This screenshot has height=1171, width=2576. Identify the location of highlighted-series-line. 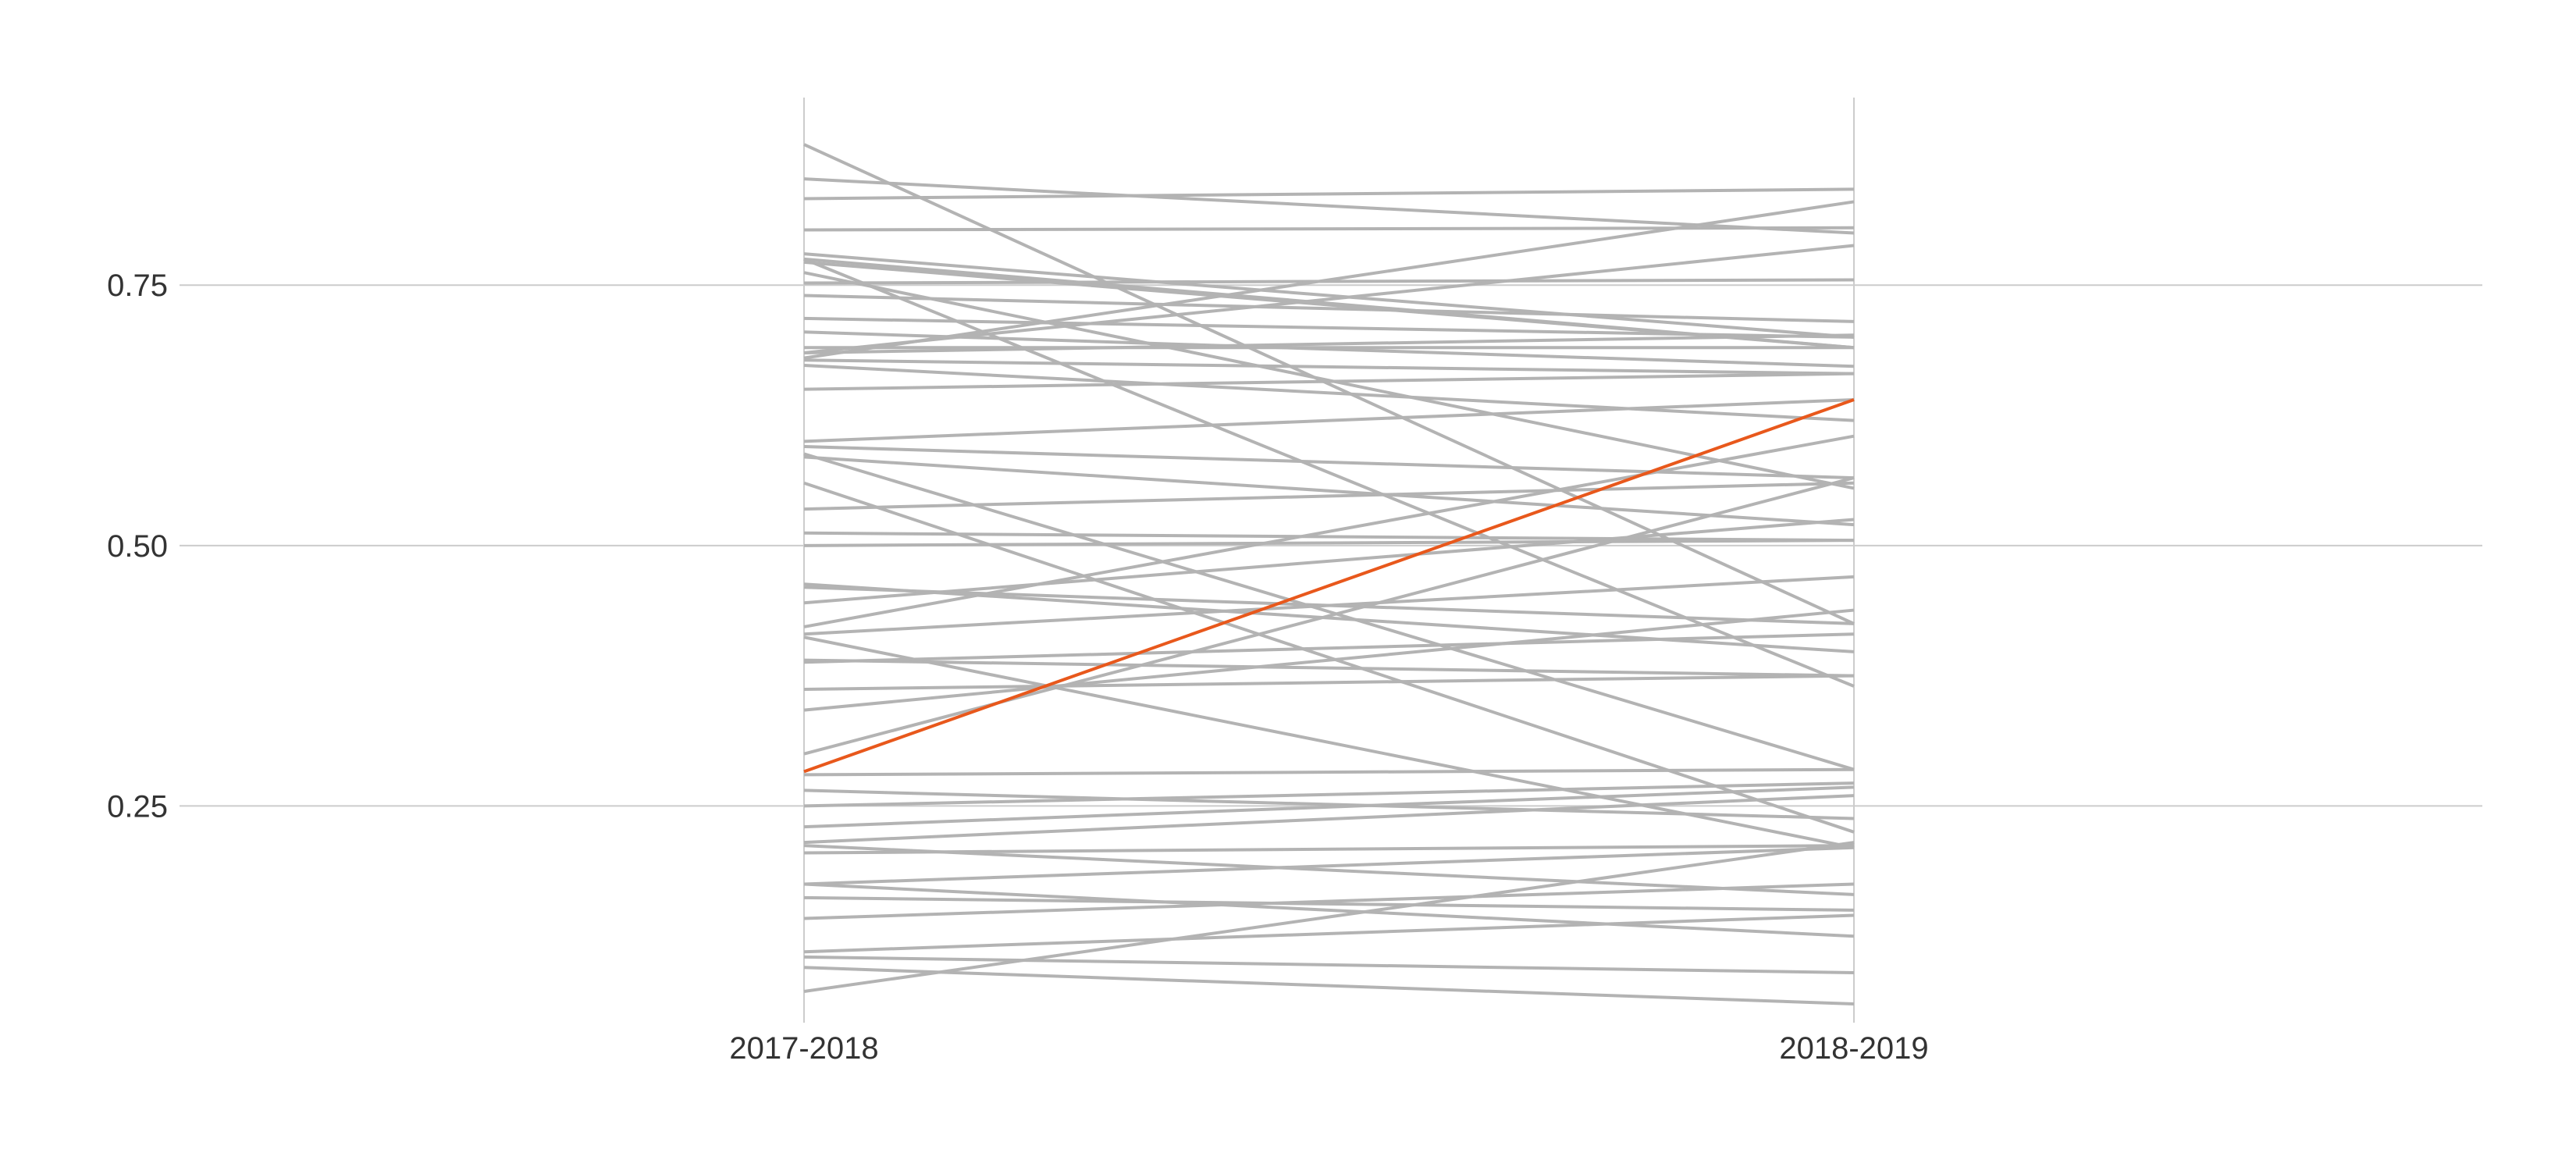
(1329, 586).